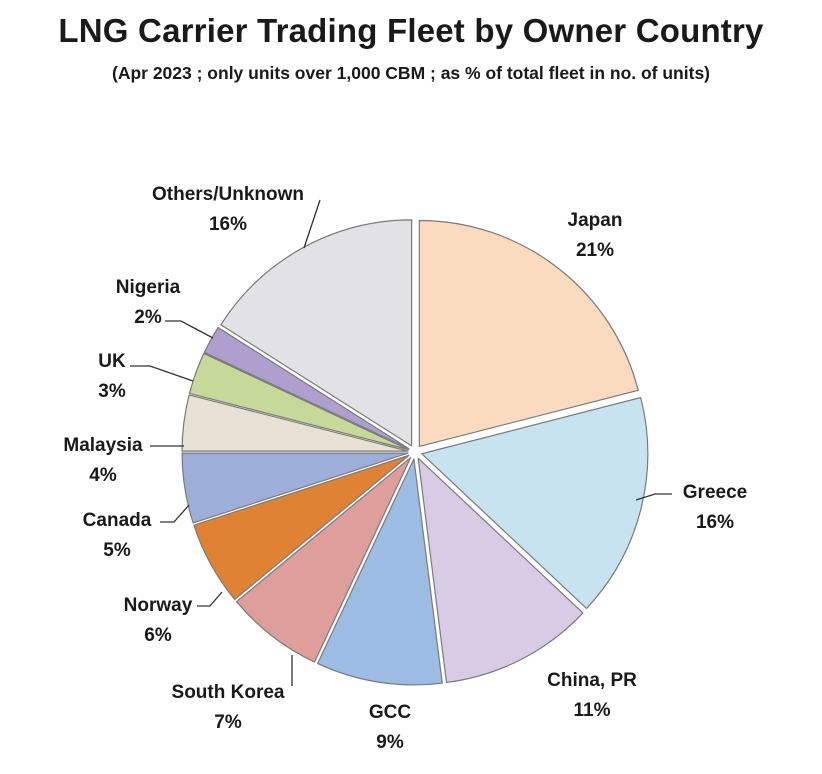 Image resolution: width=822 pixels, height=774 pixels. Describe the element at coordinates (592, 680) in the screenshot. I see `slice-label-china-pr: China, PR` at that location.